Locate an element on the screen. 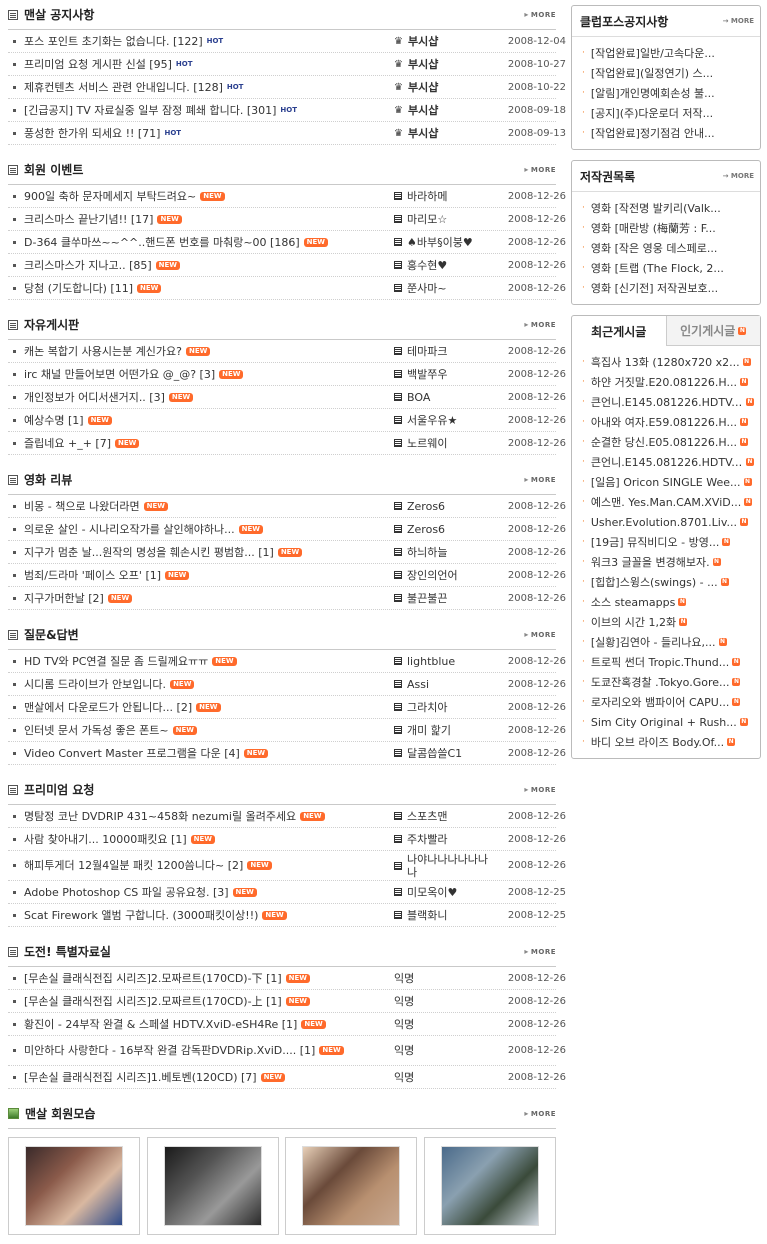  post-title: Video Convert Master 프로그램을 다운 [4] NEW is located at coordinates (209, 753).